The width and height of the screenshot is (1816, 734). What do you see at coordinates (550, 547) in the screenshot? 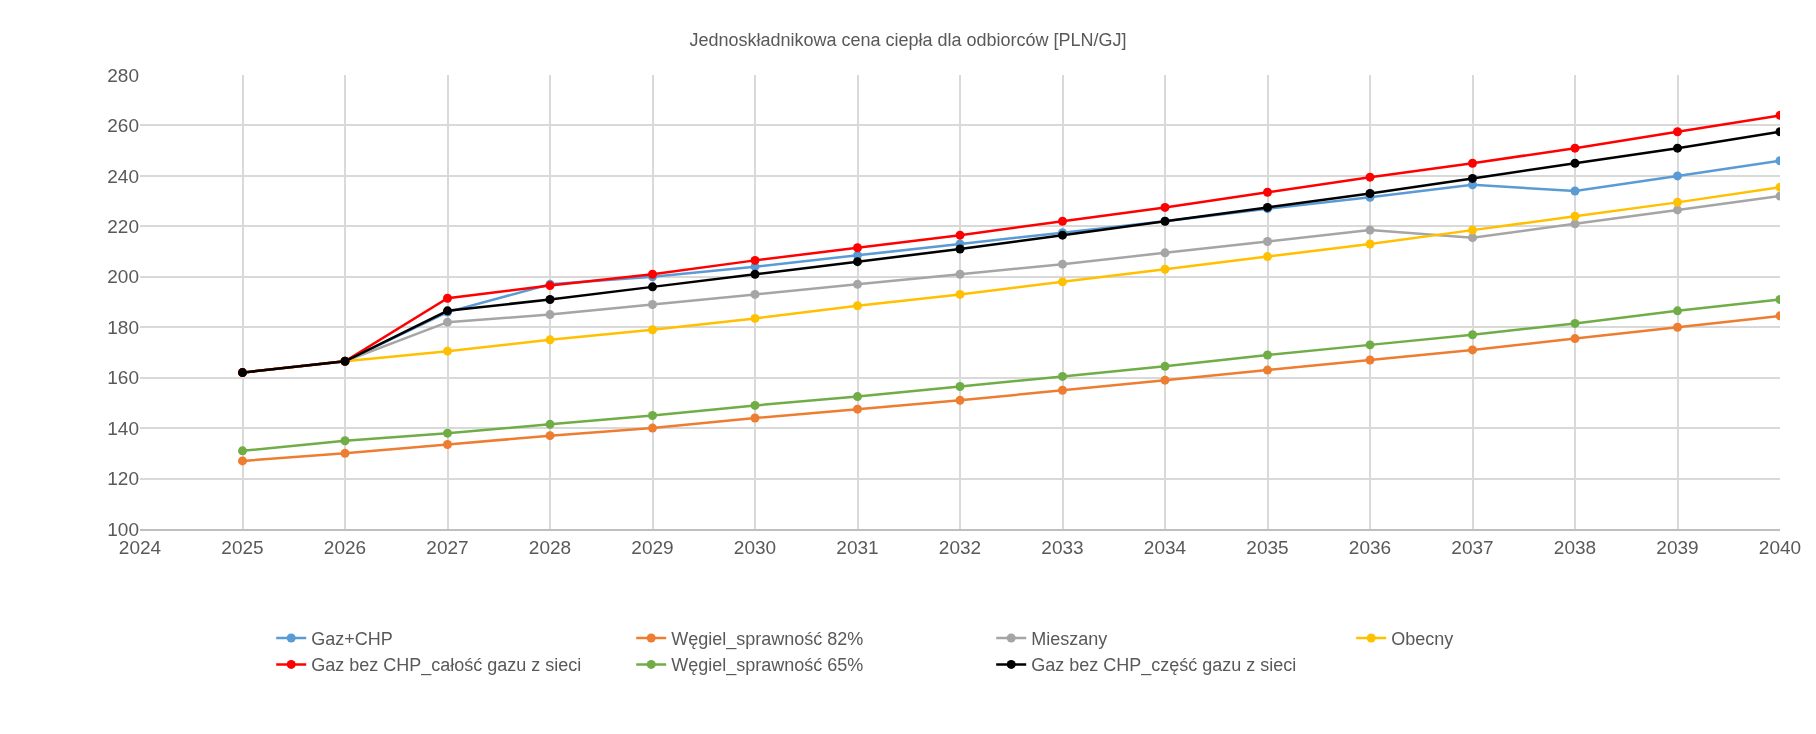
I see `x-tick-label: 2028` at bounding box center [550, 547].